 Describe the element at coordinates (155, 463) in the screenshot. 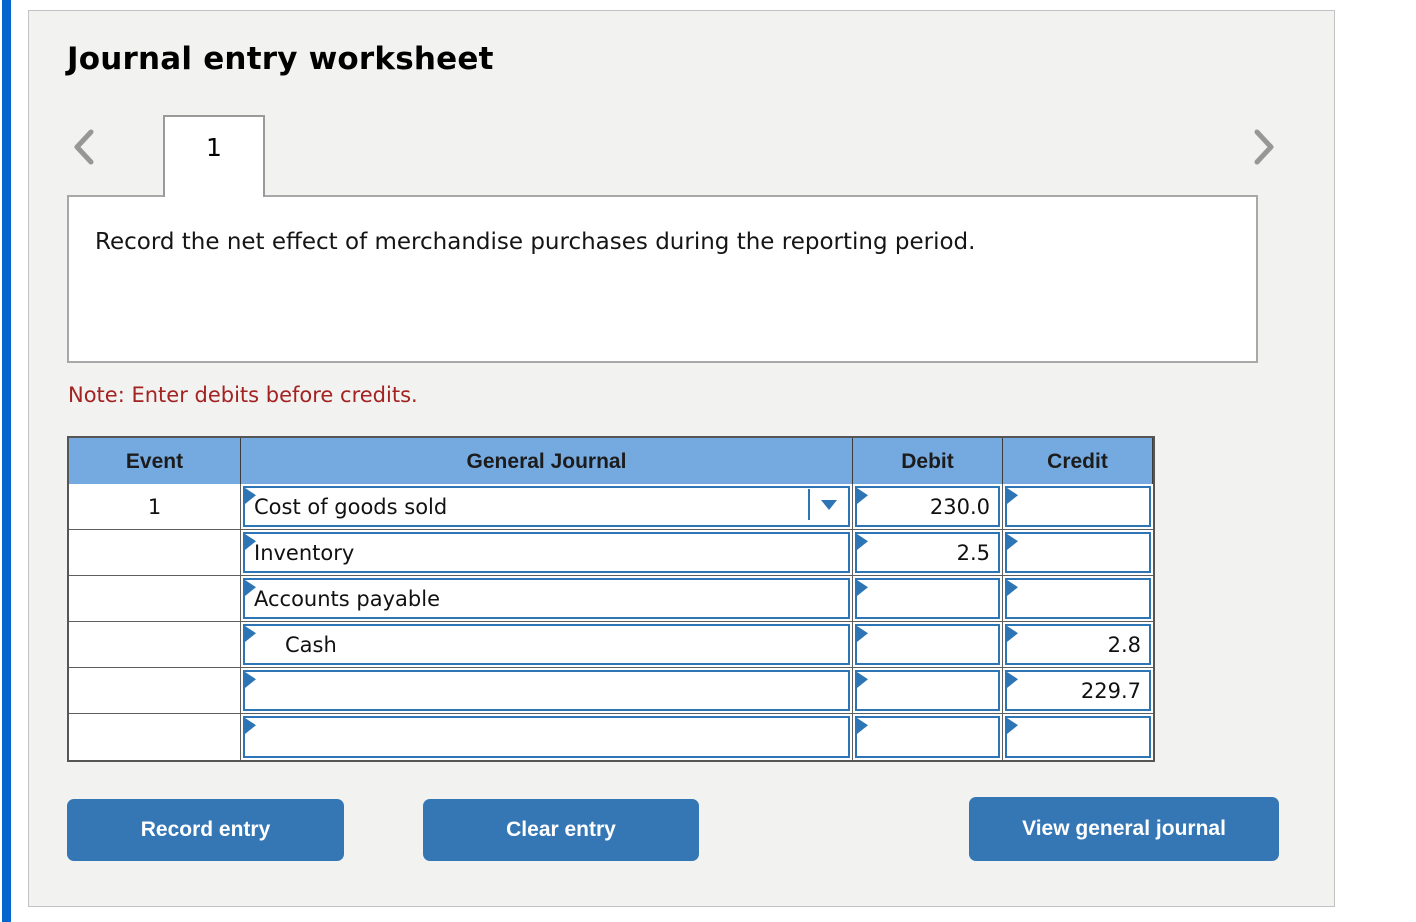

I see `column-header-event: Event` at that location.